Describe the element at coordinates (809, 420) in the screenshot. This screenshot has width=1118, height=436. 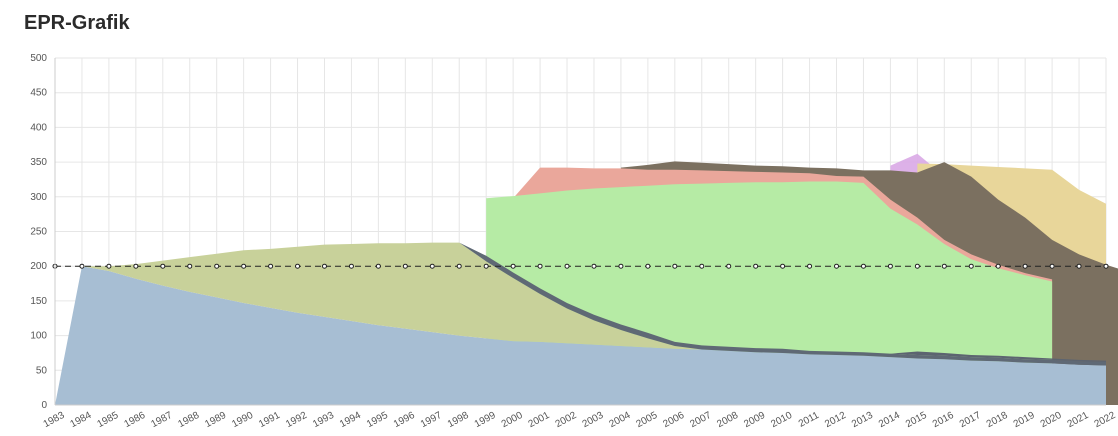
I see `x-tick-label: 2011` at that location.